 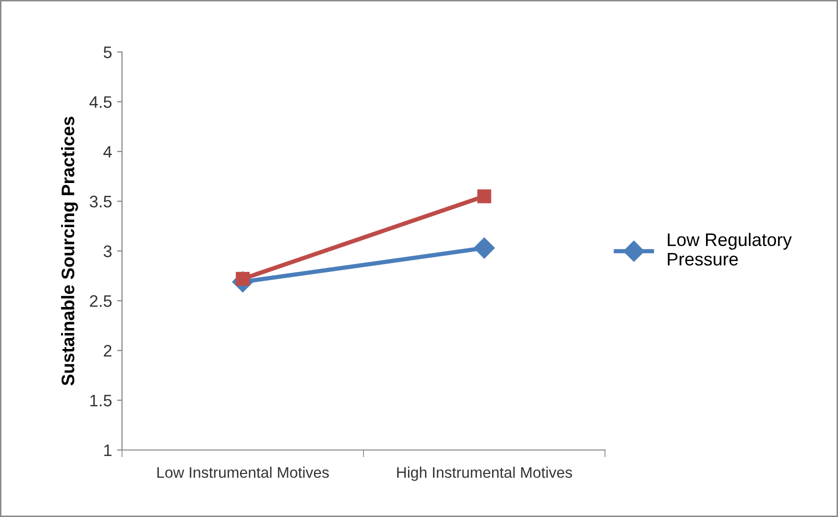 I want to click on y-tick-label: 3.5, so click(x=101, y=202).